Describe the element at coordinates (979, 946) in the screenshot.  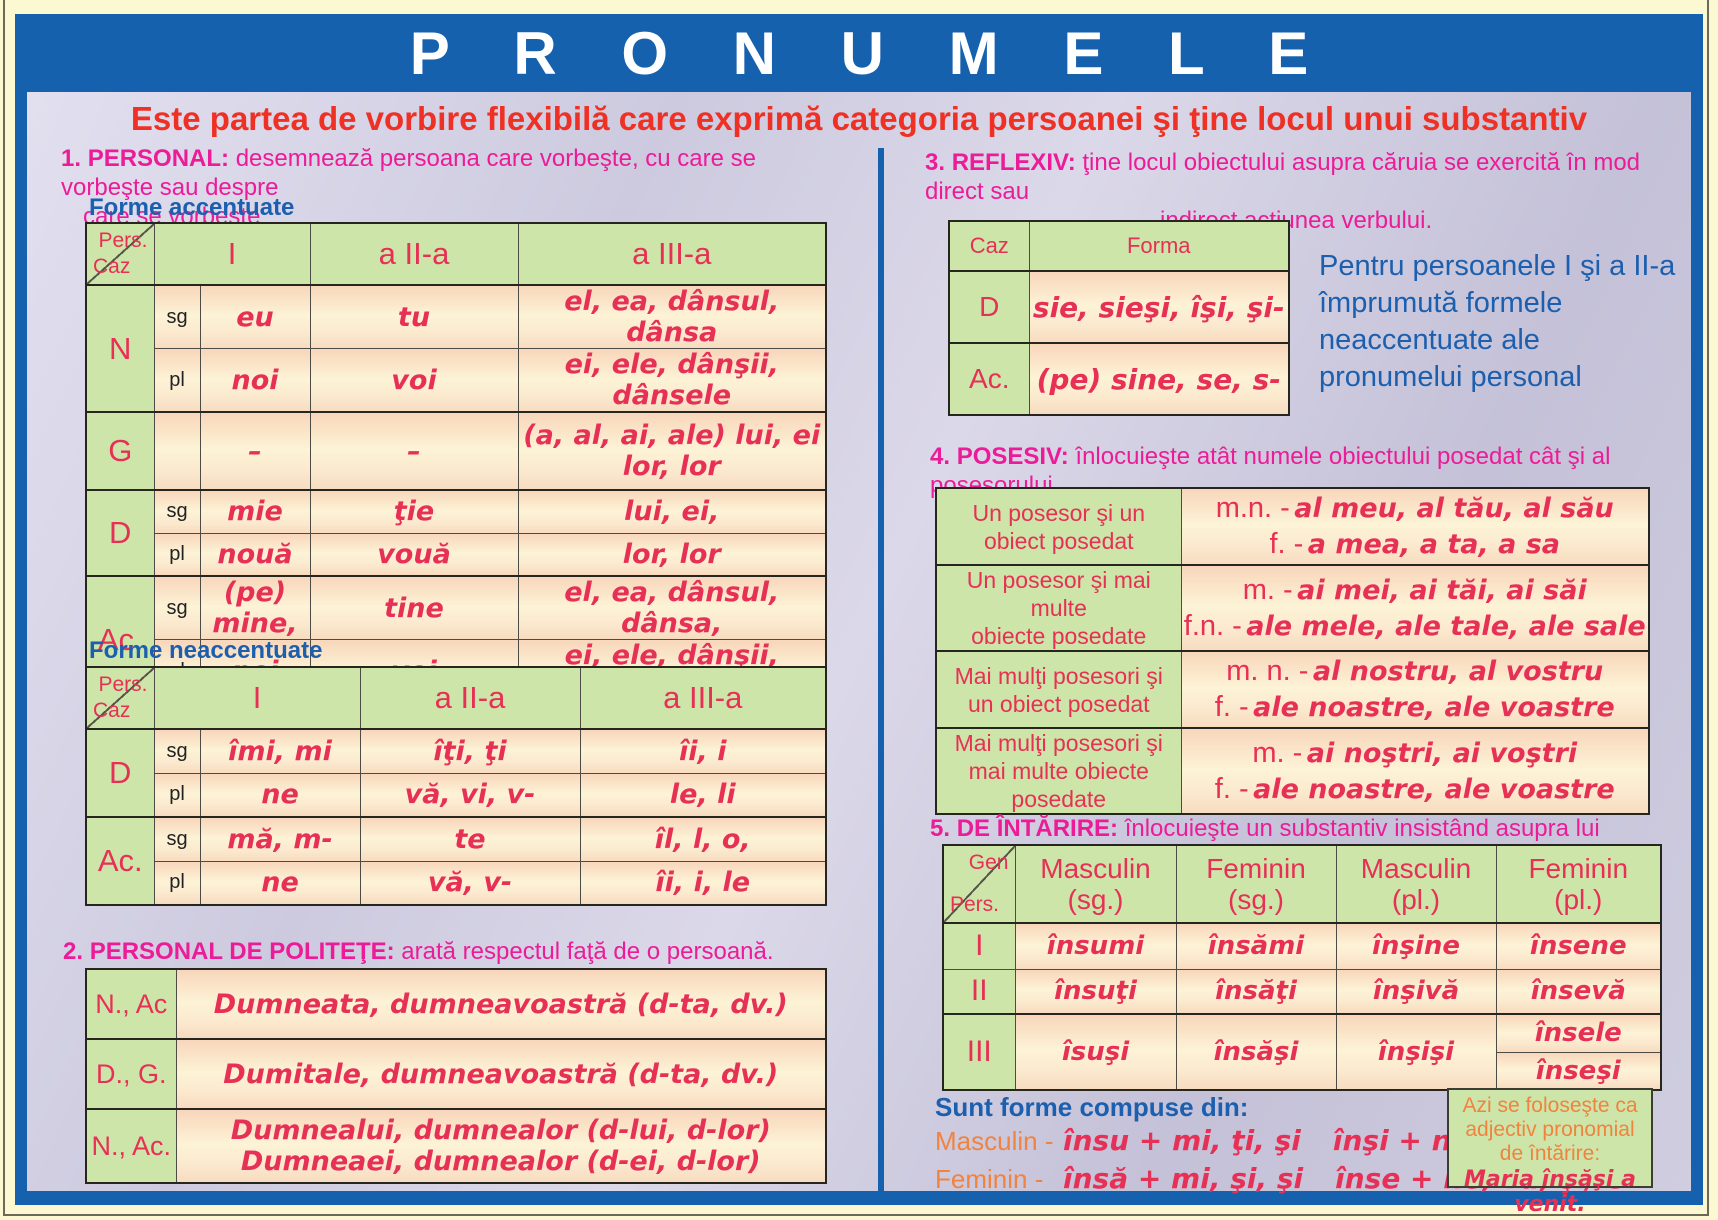
I see `person-label: I` at that location.